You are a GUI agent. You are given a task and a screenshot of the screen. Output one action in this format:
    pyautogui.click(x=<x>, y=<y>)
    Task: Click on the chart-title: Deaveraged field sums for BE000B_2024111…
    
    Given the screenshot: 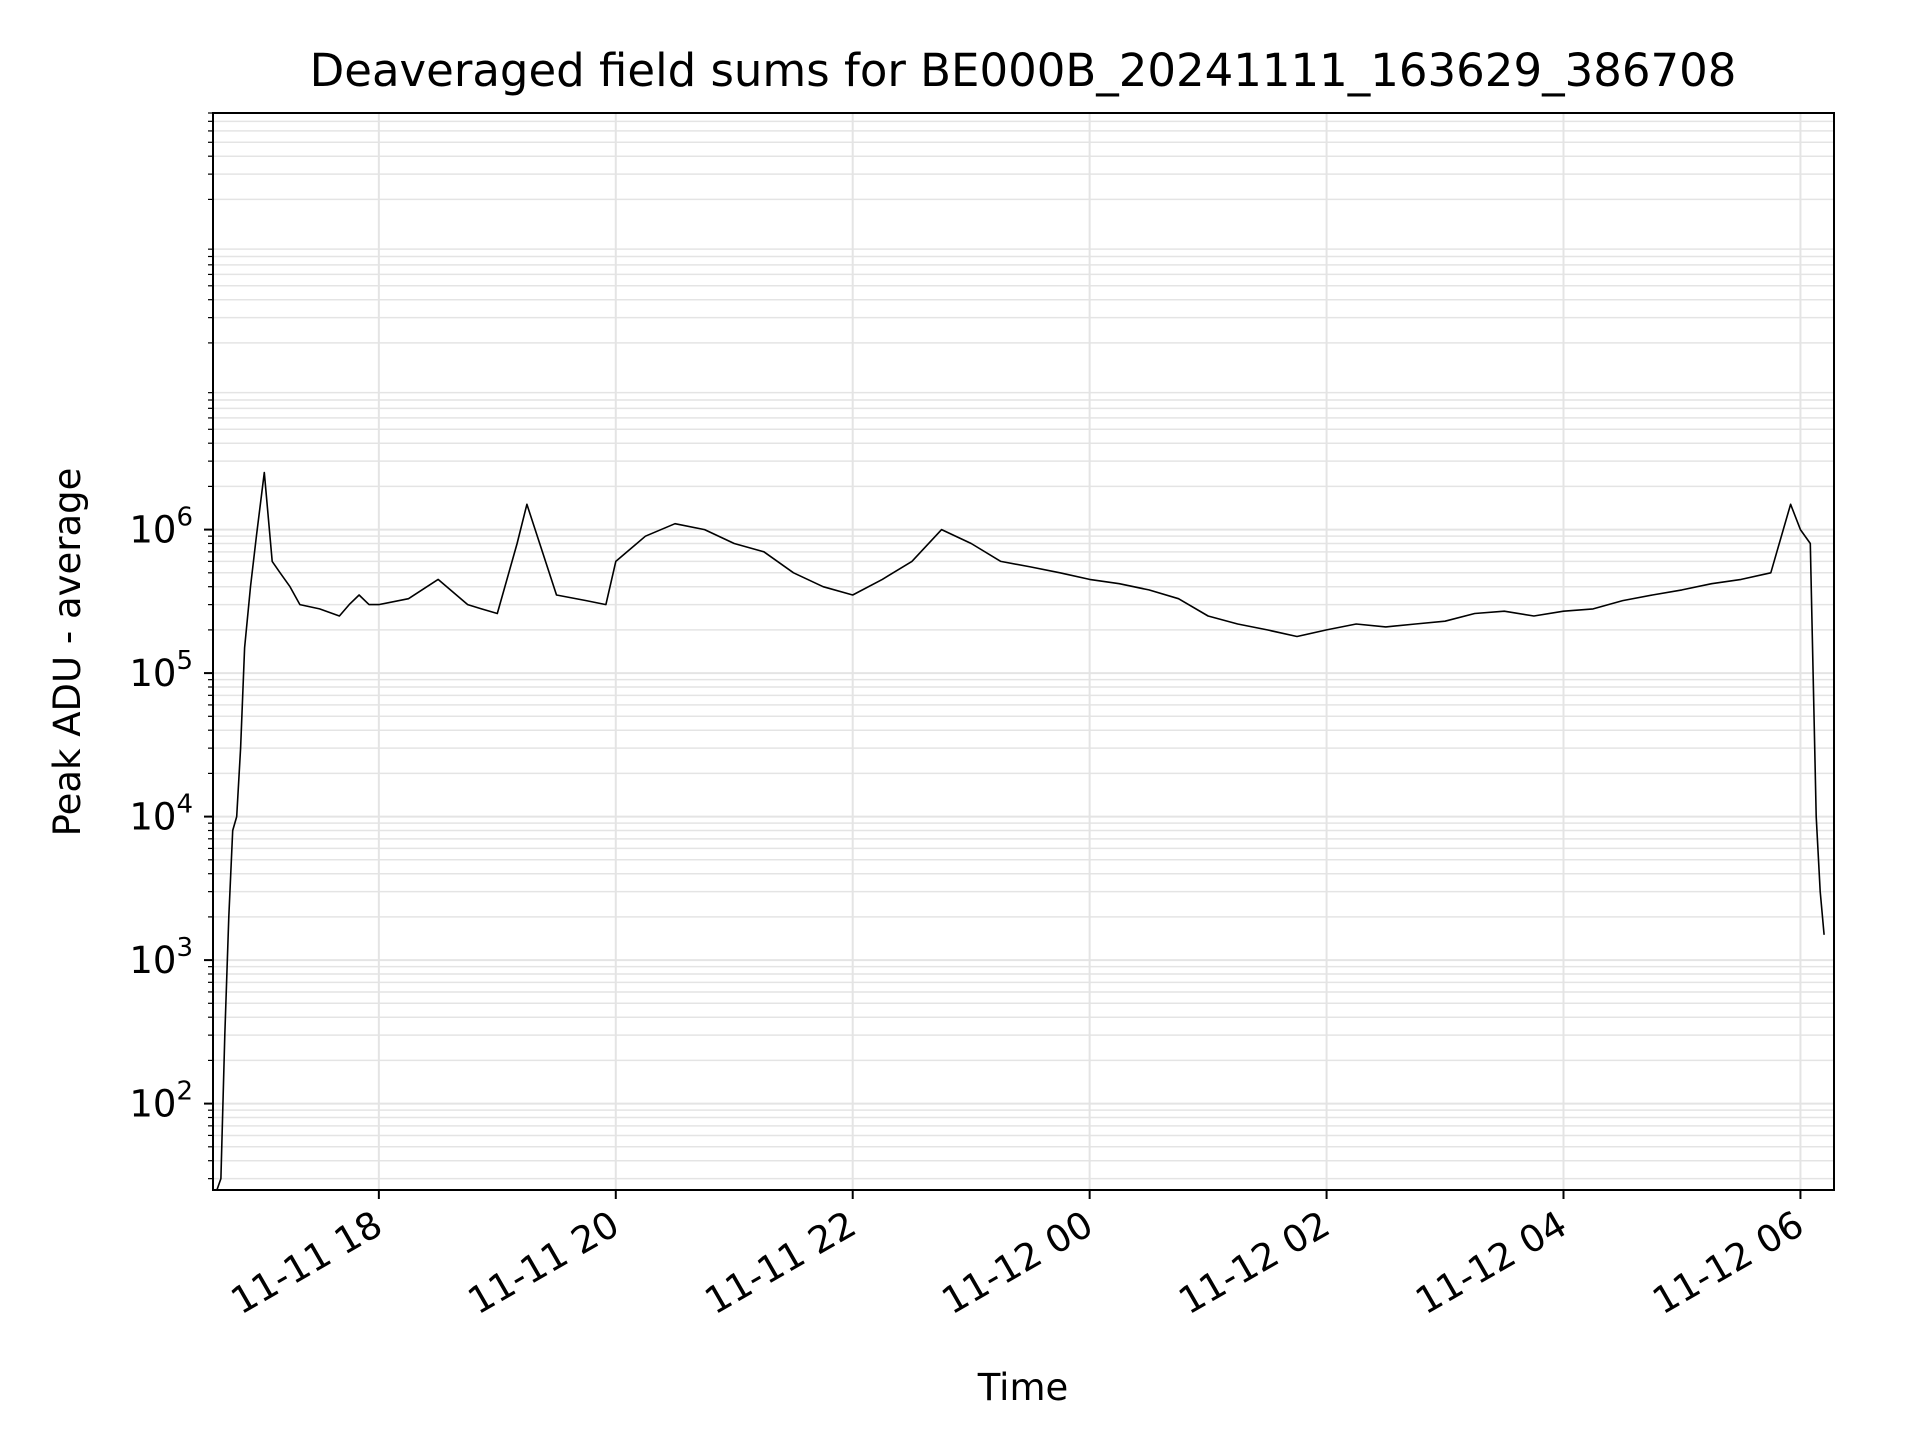 What is the action you would take?
    pyautogui.click(x=1023, y=70)
    